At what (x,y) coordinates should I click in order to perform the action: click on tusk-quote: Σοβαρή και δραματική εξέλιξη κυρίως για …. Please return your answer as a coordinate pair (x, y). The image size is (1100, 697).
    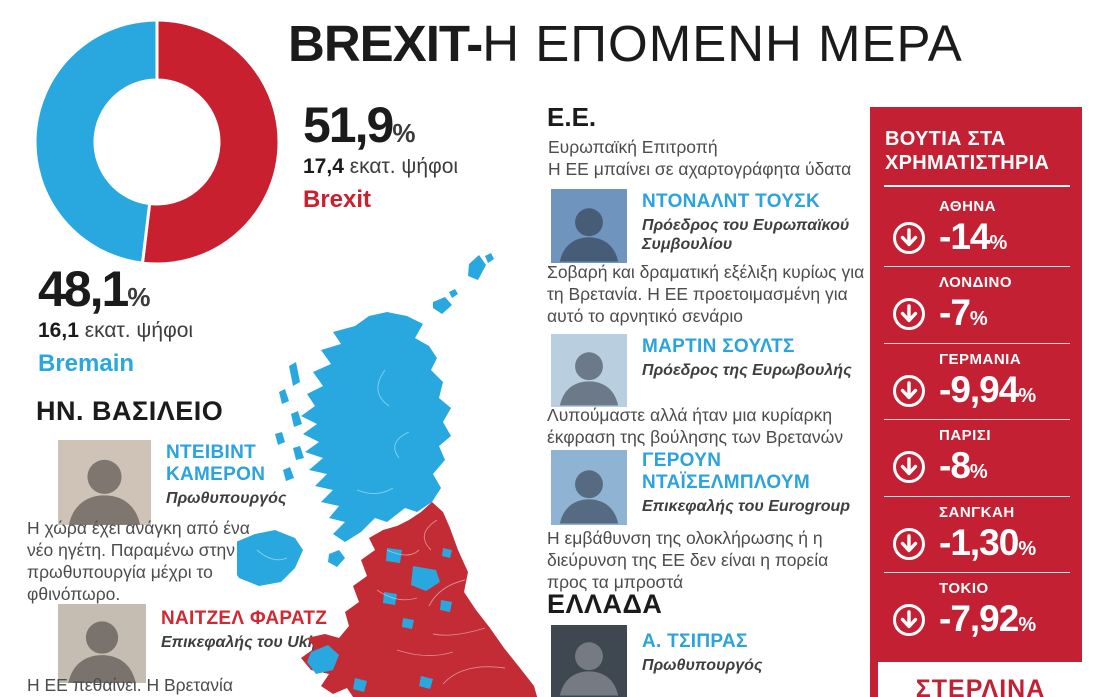
    Looking at the image, I should click on (706, 294).